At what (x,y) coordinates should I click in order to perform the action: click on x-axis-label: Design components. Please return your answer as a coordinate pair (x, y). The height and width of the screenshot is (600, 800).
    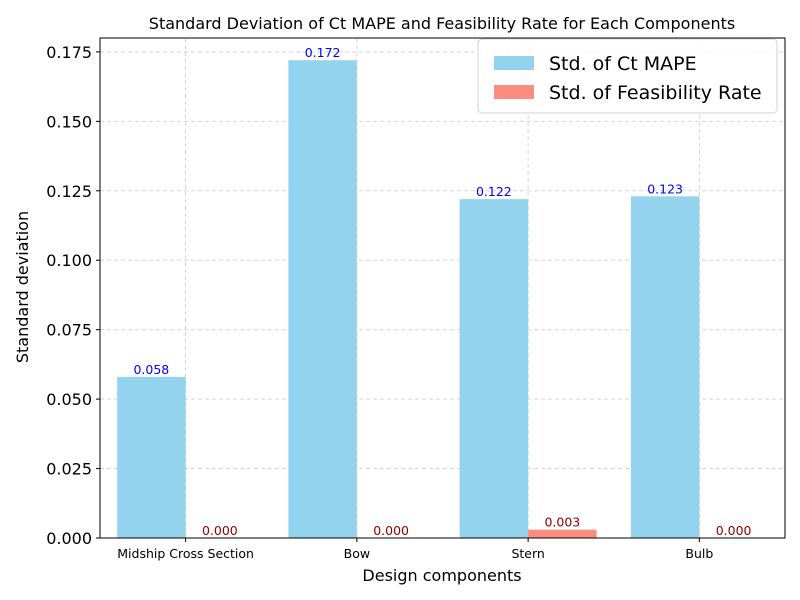
    Looking at the image, I should click on (441, 575).